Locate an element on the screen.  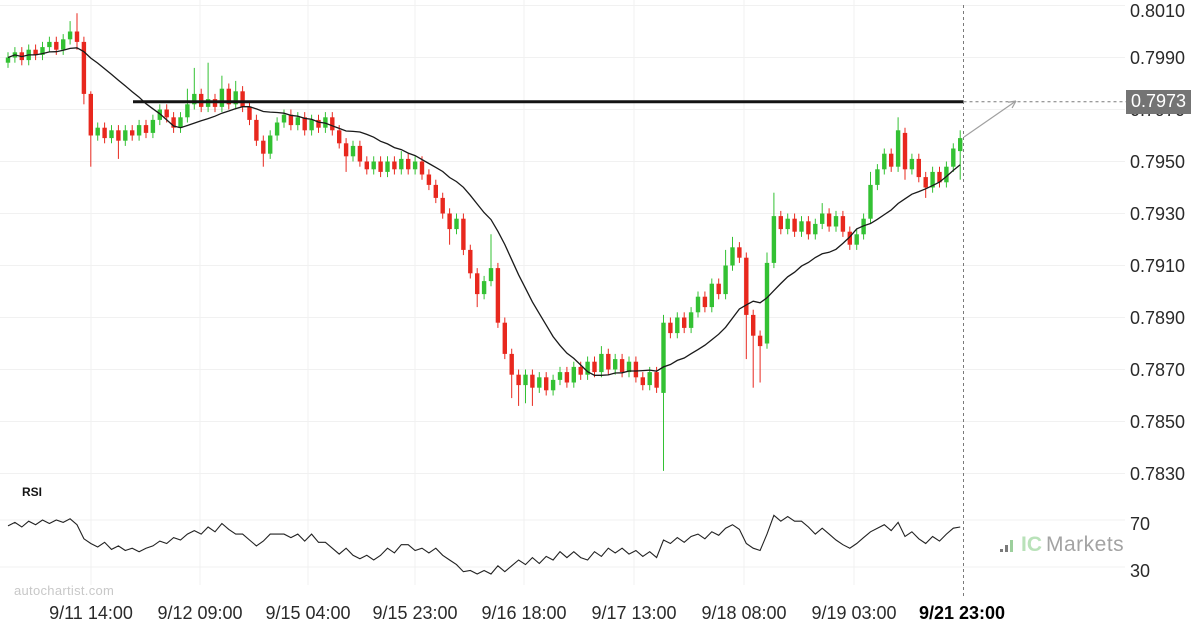
time-tick-label: 9/15 23:00 is located at coordinates (415, 613).